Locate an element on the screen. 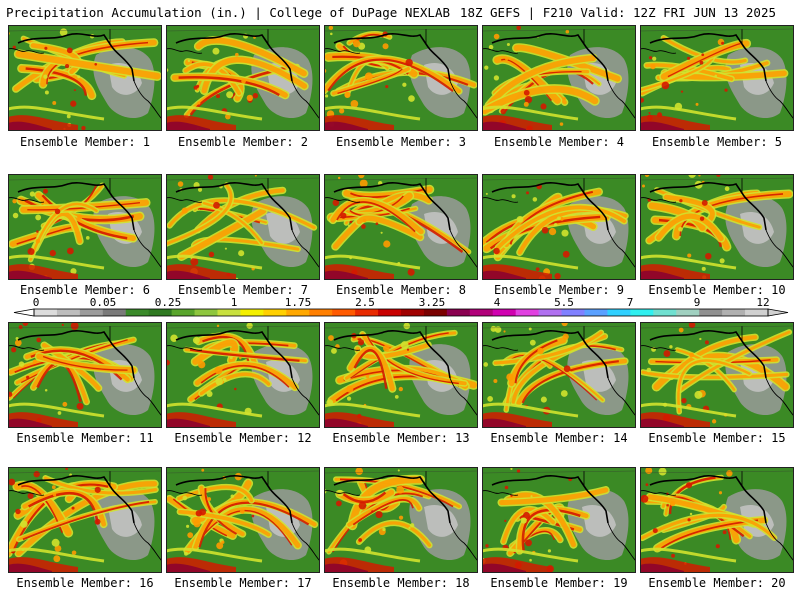 The image size is (800, 600). ensemble-member-label: Ensemble Member: 1 is located at coordinates (85, 142).